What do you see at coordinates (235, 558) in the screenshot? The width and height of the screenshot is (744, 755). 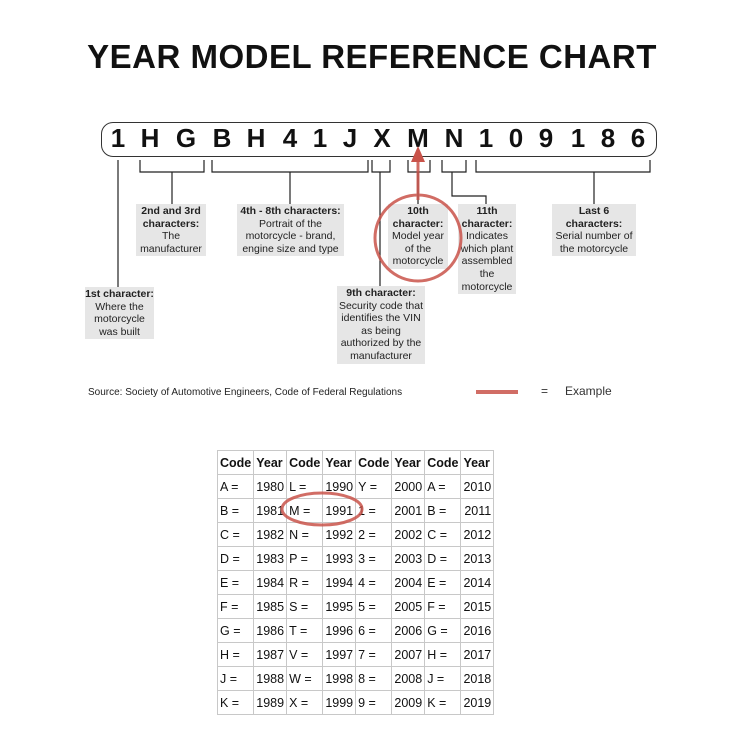 I see `code-cell: D =` at bounding box center [235, 558].